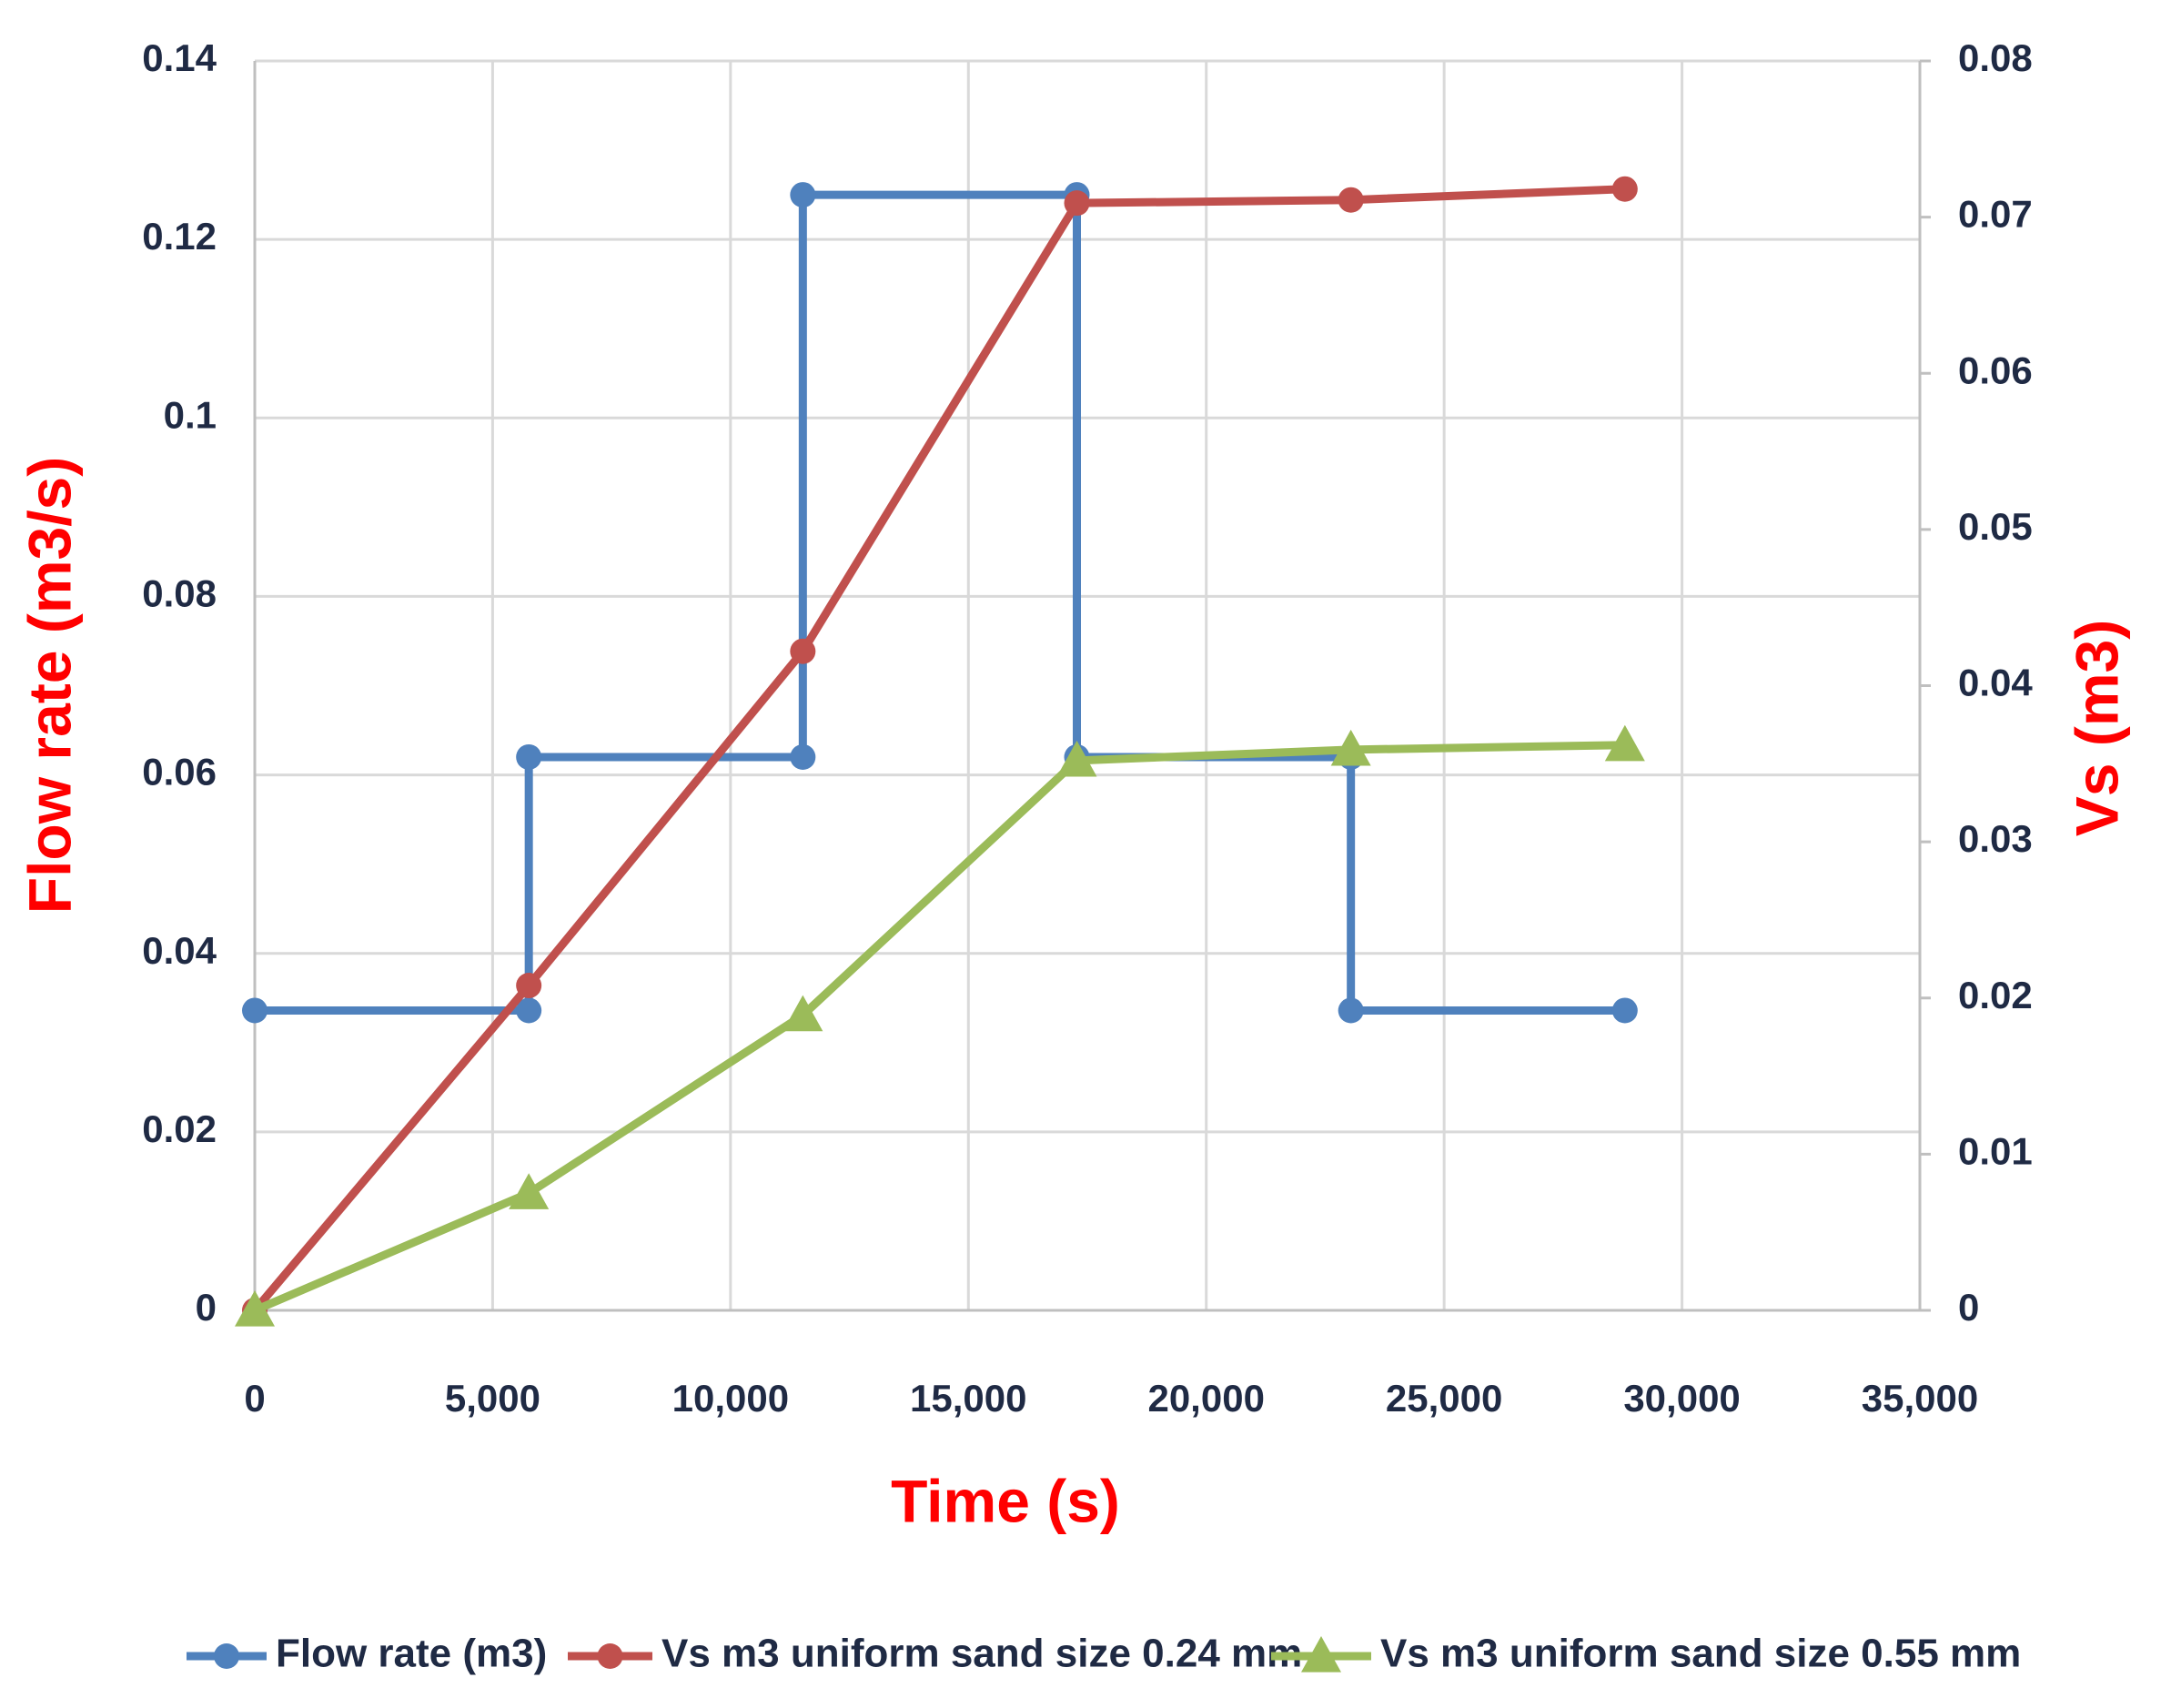  I want to click on y2-tick-label: 0.03, so click(1995, 838).